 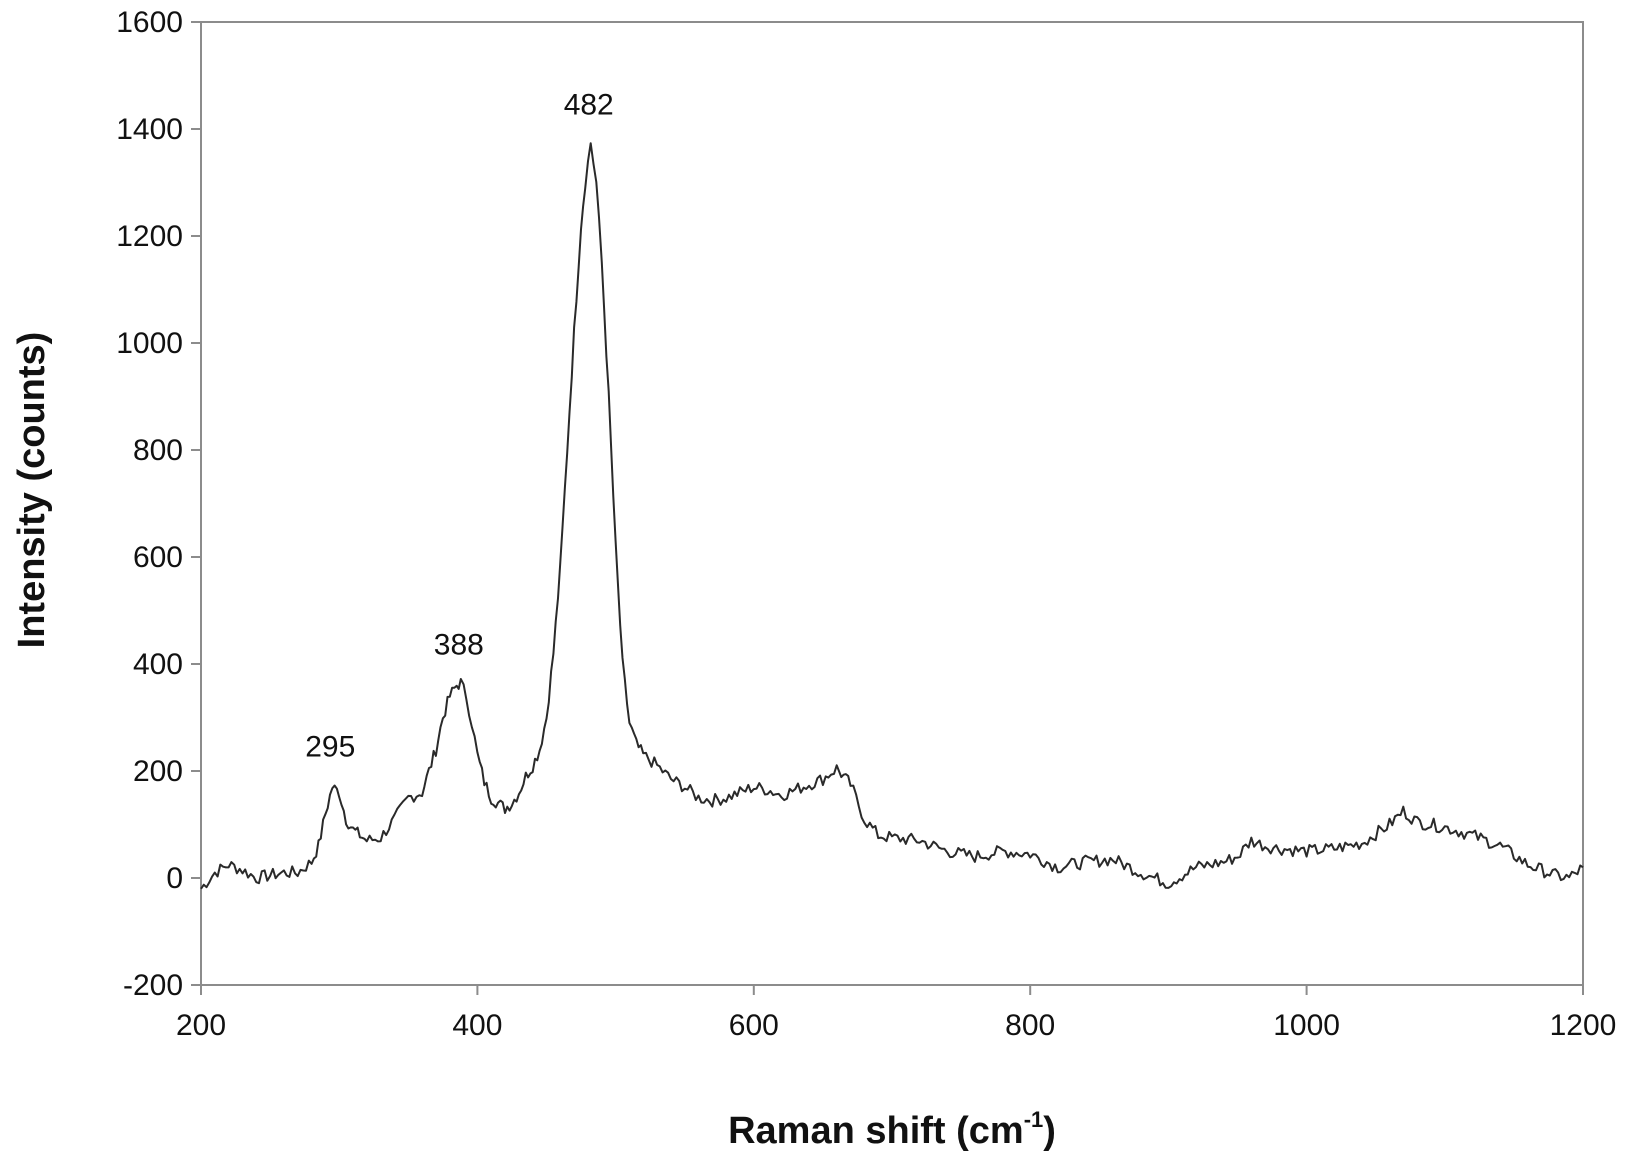 I want to click on x-axis-title-superscript: -1, so click(x=1034, y=1119).